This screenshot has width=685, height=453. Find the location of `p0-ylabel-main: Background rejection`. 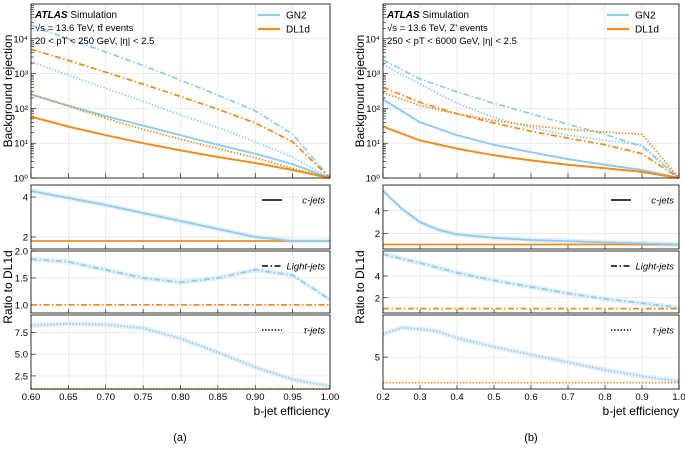

p0-ylabel-main: Background rejection is located at coordinates (8, 91).